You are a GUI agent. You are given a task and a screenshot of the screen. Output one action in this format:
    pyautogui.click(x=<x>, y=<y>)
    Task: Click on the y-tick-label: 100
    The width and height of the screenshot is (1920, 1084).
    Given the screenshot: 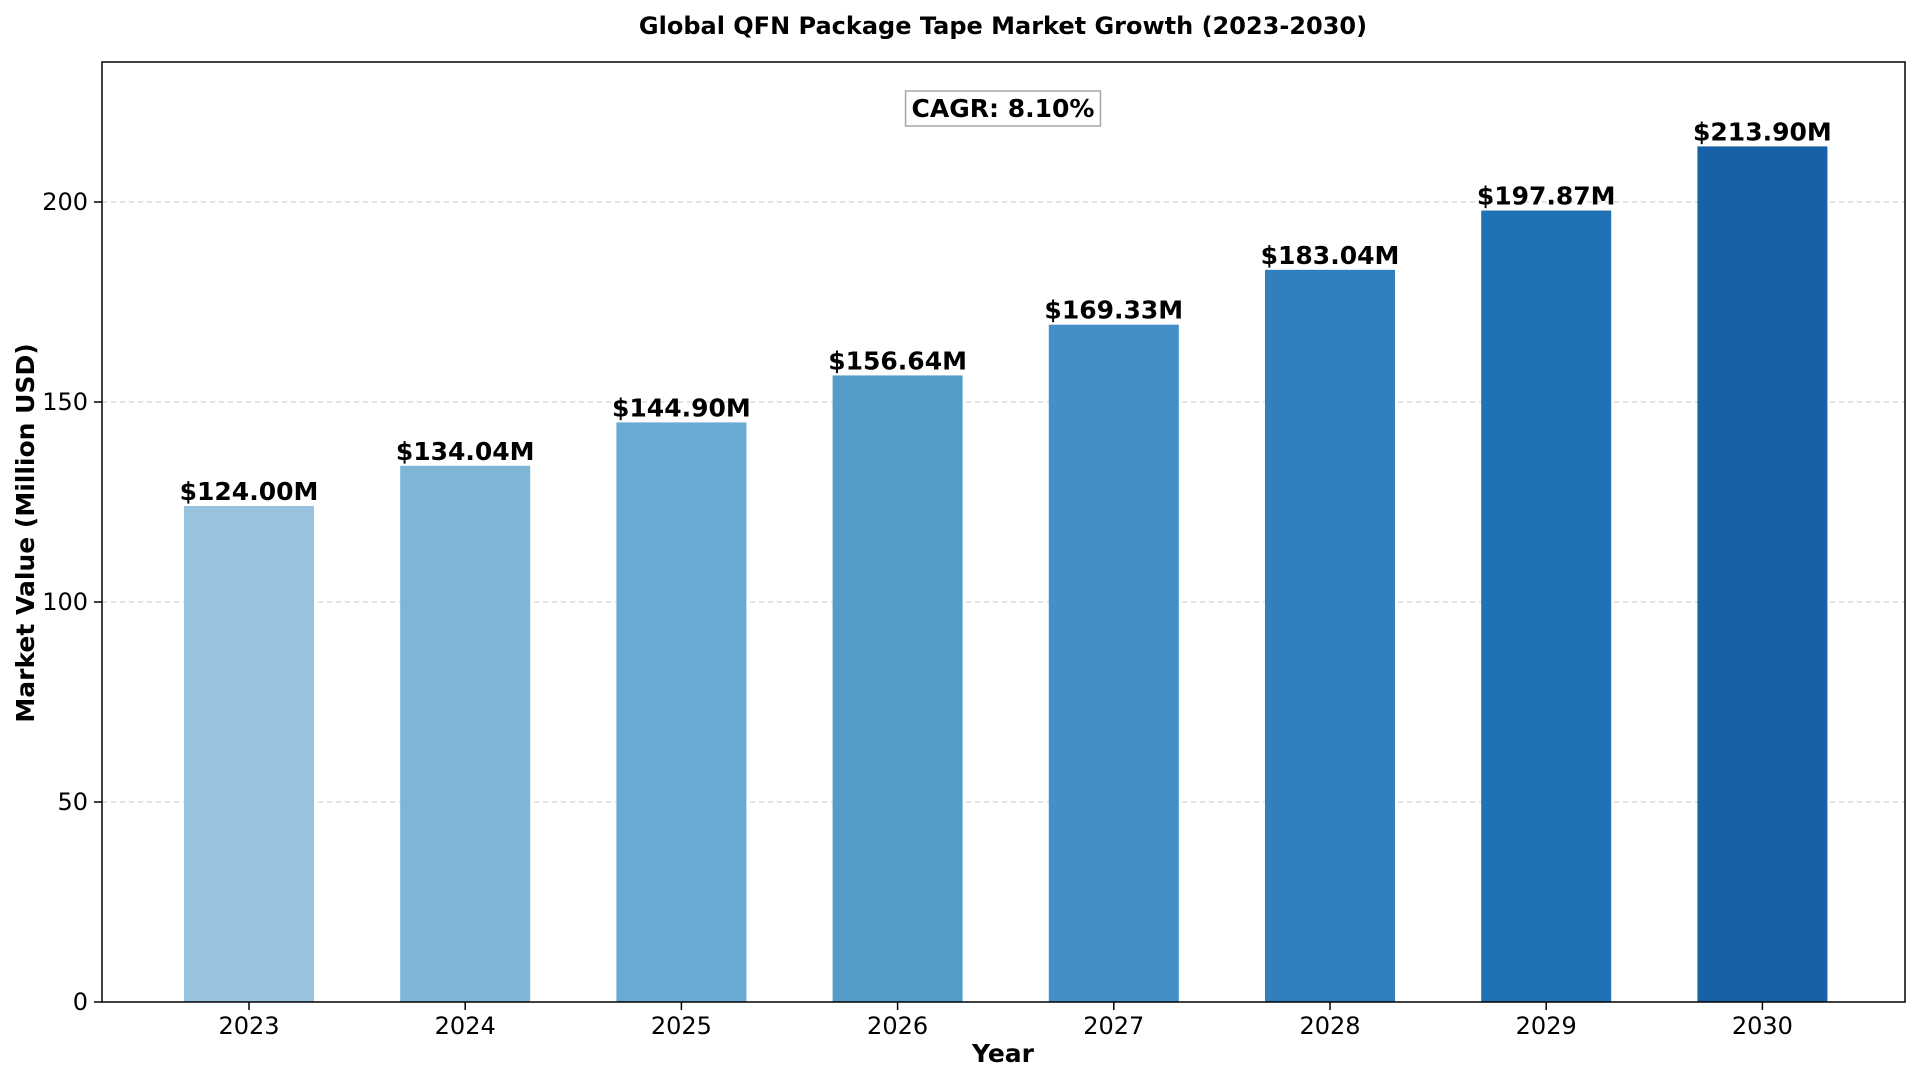 What is the action you would take?
    pyautogui.click(x=65, y=602)
    